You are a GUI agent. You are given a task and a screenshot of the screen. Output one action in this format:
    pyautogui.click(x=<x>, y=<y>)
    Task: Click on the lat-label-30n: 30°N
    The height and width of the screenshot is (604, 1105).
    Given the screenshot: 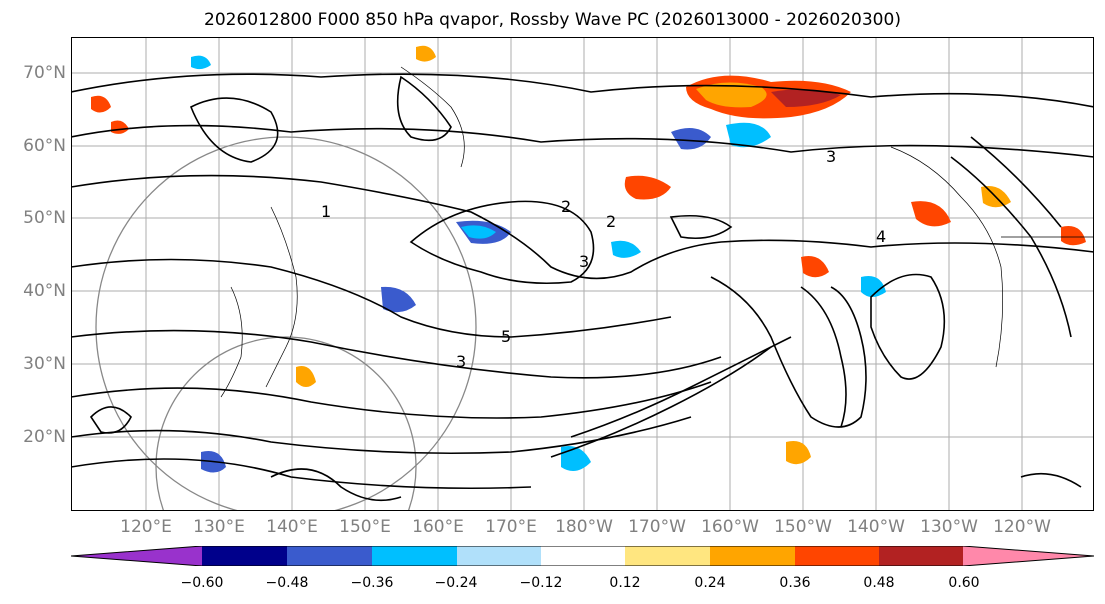 What is the action you would take?
    pyautogui.click(x=44, y=364)
    